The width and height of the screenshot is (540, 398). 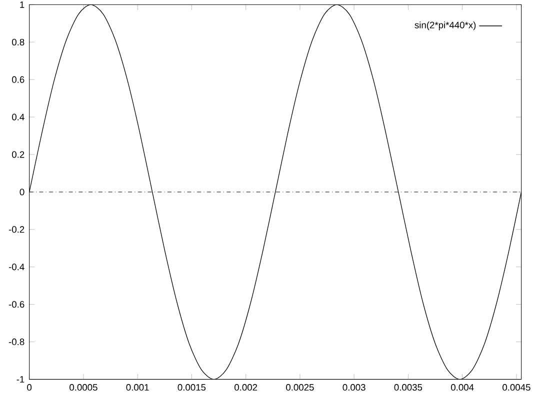 What do you see at coordinates (16, 342) in the screenshot?
I see `y-tick-label: -0.8` at bounding box center [16, 342].